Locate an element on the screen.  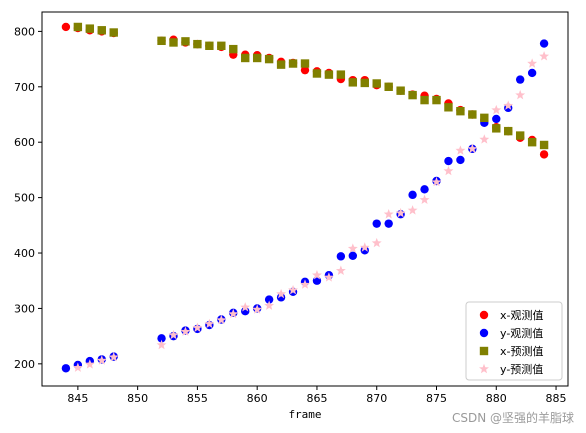
x-tick-label: 875 is located at coordinates (436, 398).